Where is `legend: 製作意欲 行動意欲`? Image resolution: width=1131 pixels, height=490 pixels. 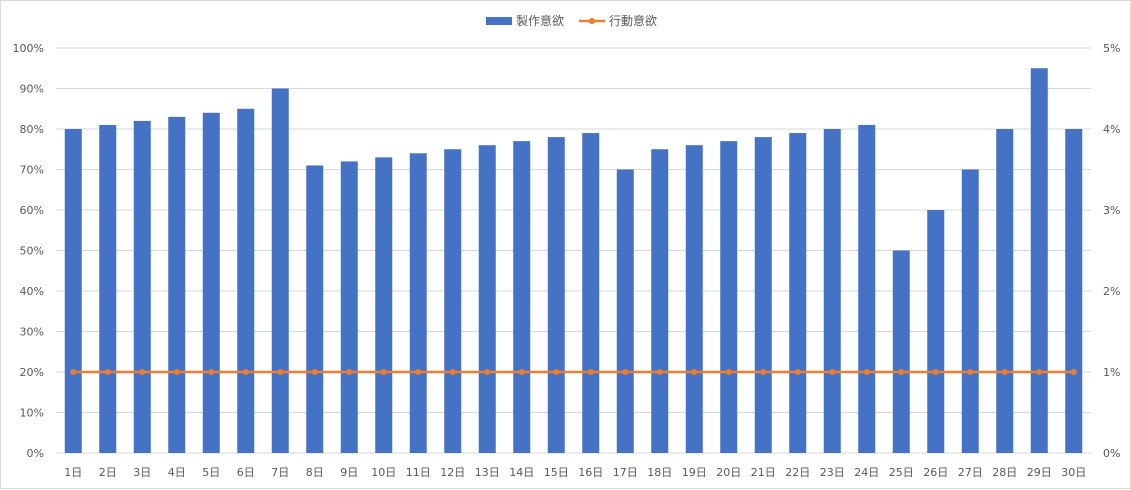
legend: 製作意欲 行動意欲 is located at coordinates (571, 20).